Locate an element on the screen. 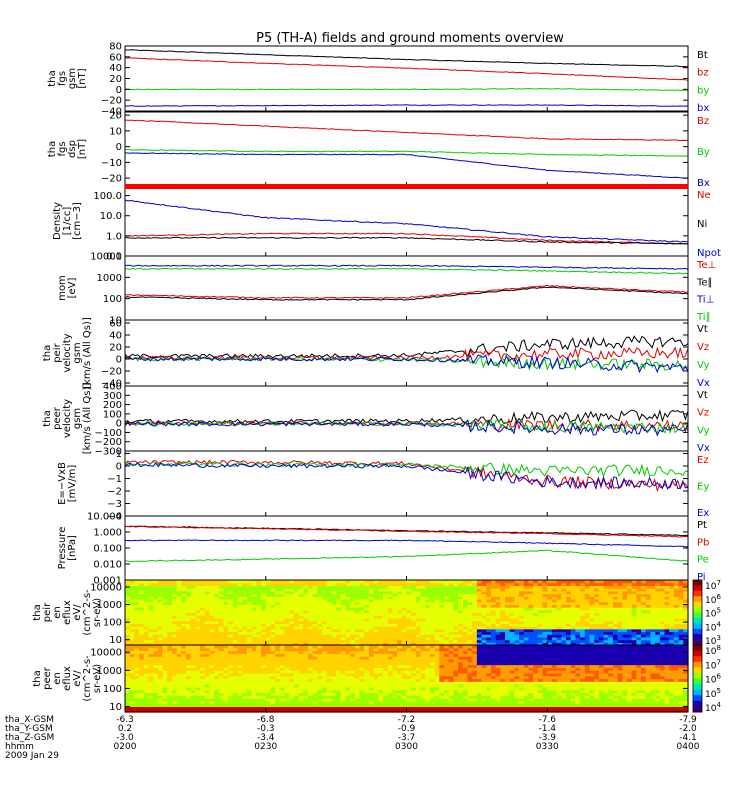  legend-entry: Ti⊥ is located at coordinates (705, 300).